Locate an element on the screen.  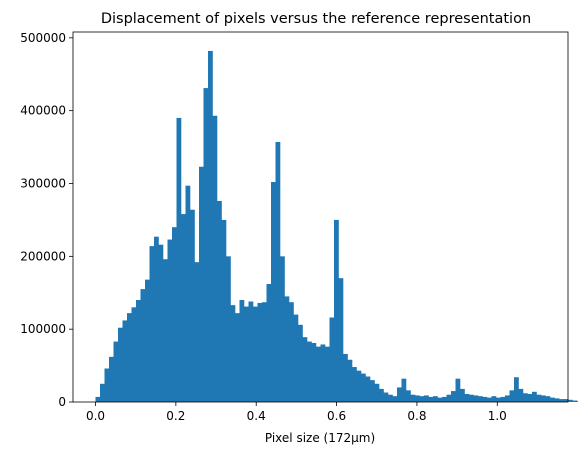
x-axis-ticks: 0.0 0.2 0.4 0.6 0.8 1.0 is located at coordinates (296, 412).